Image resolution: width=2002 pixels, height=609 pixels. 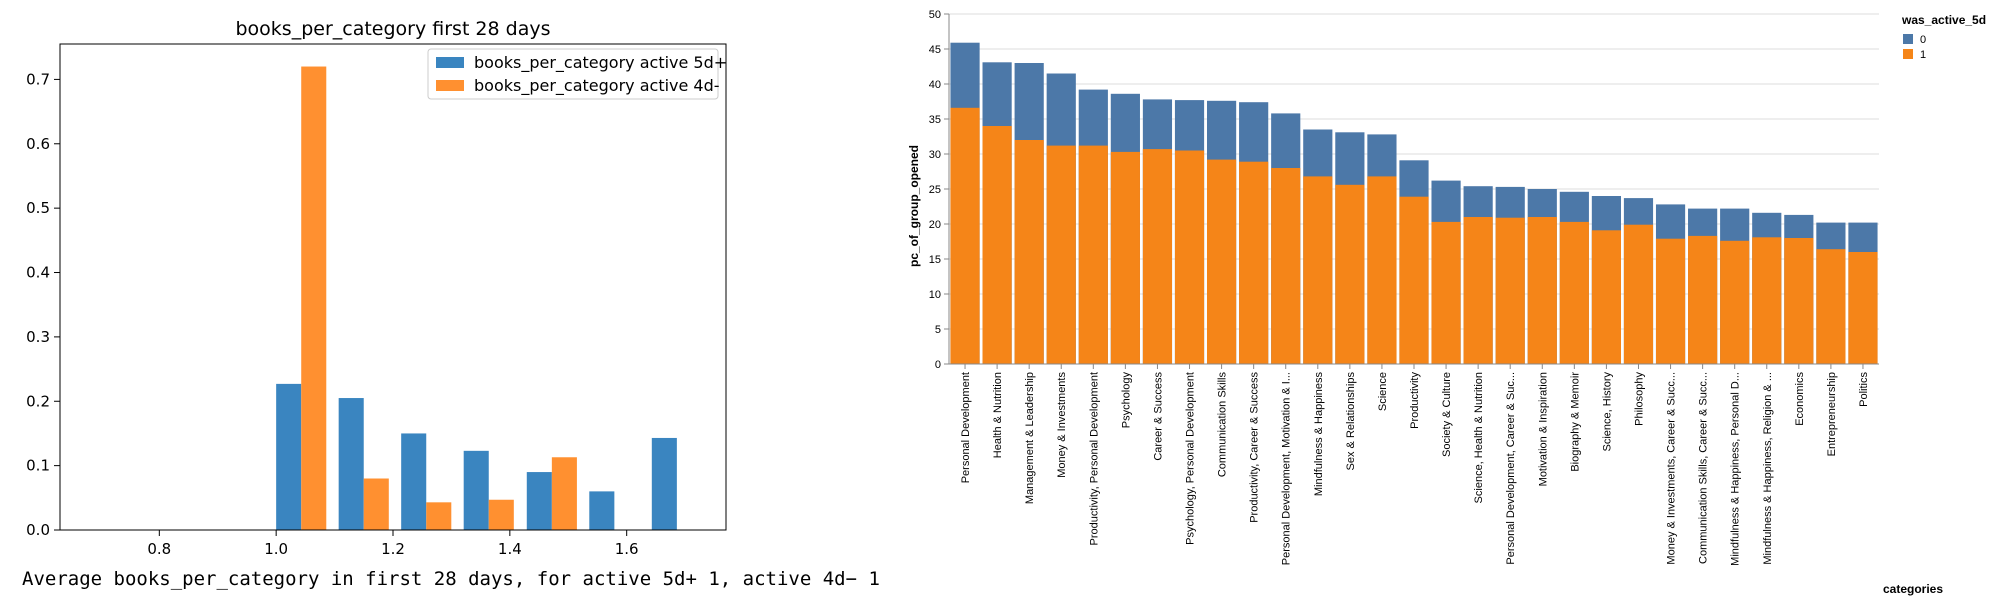 I want to click on histogram-y-tick-label: 0.4, so click(x=38, y=273).